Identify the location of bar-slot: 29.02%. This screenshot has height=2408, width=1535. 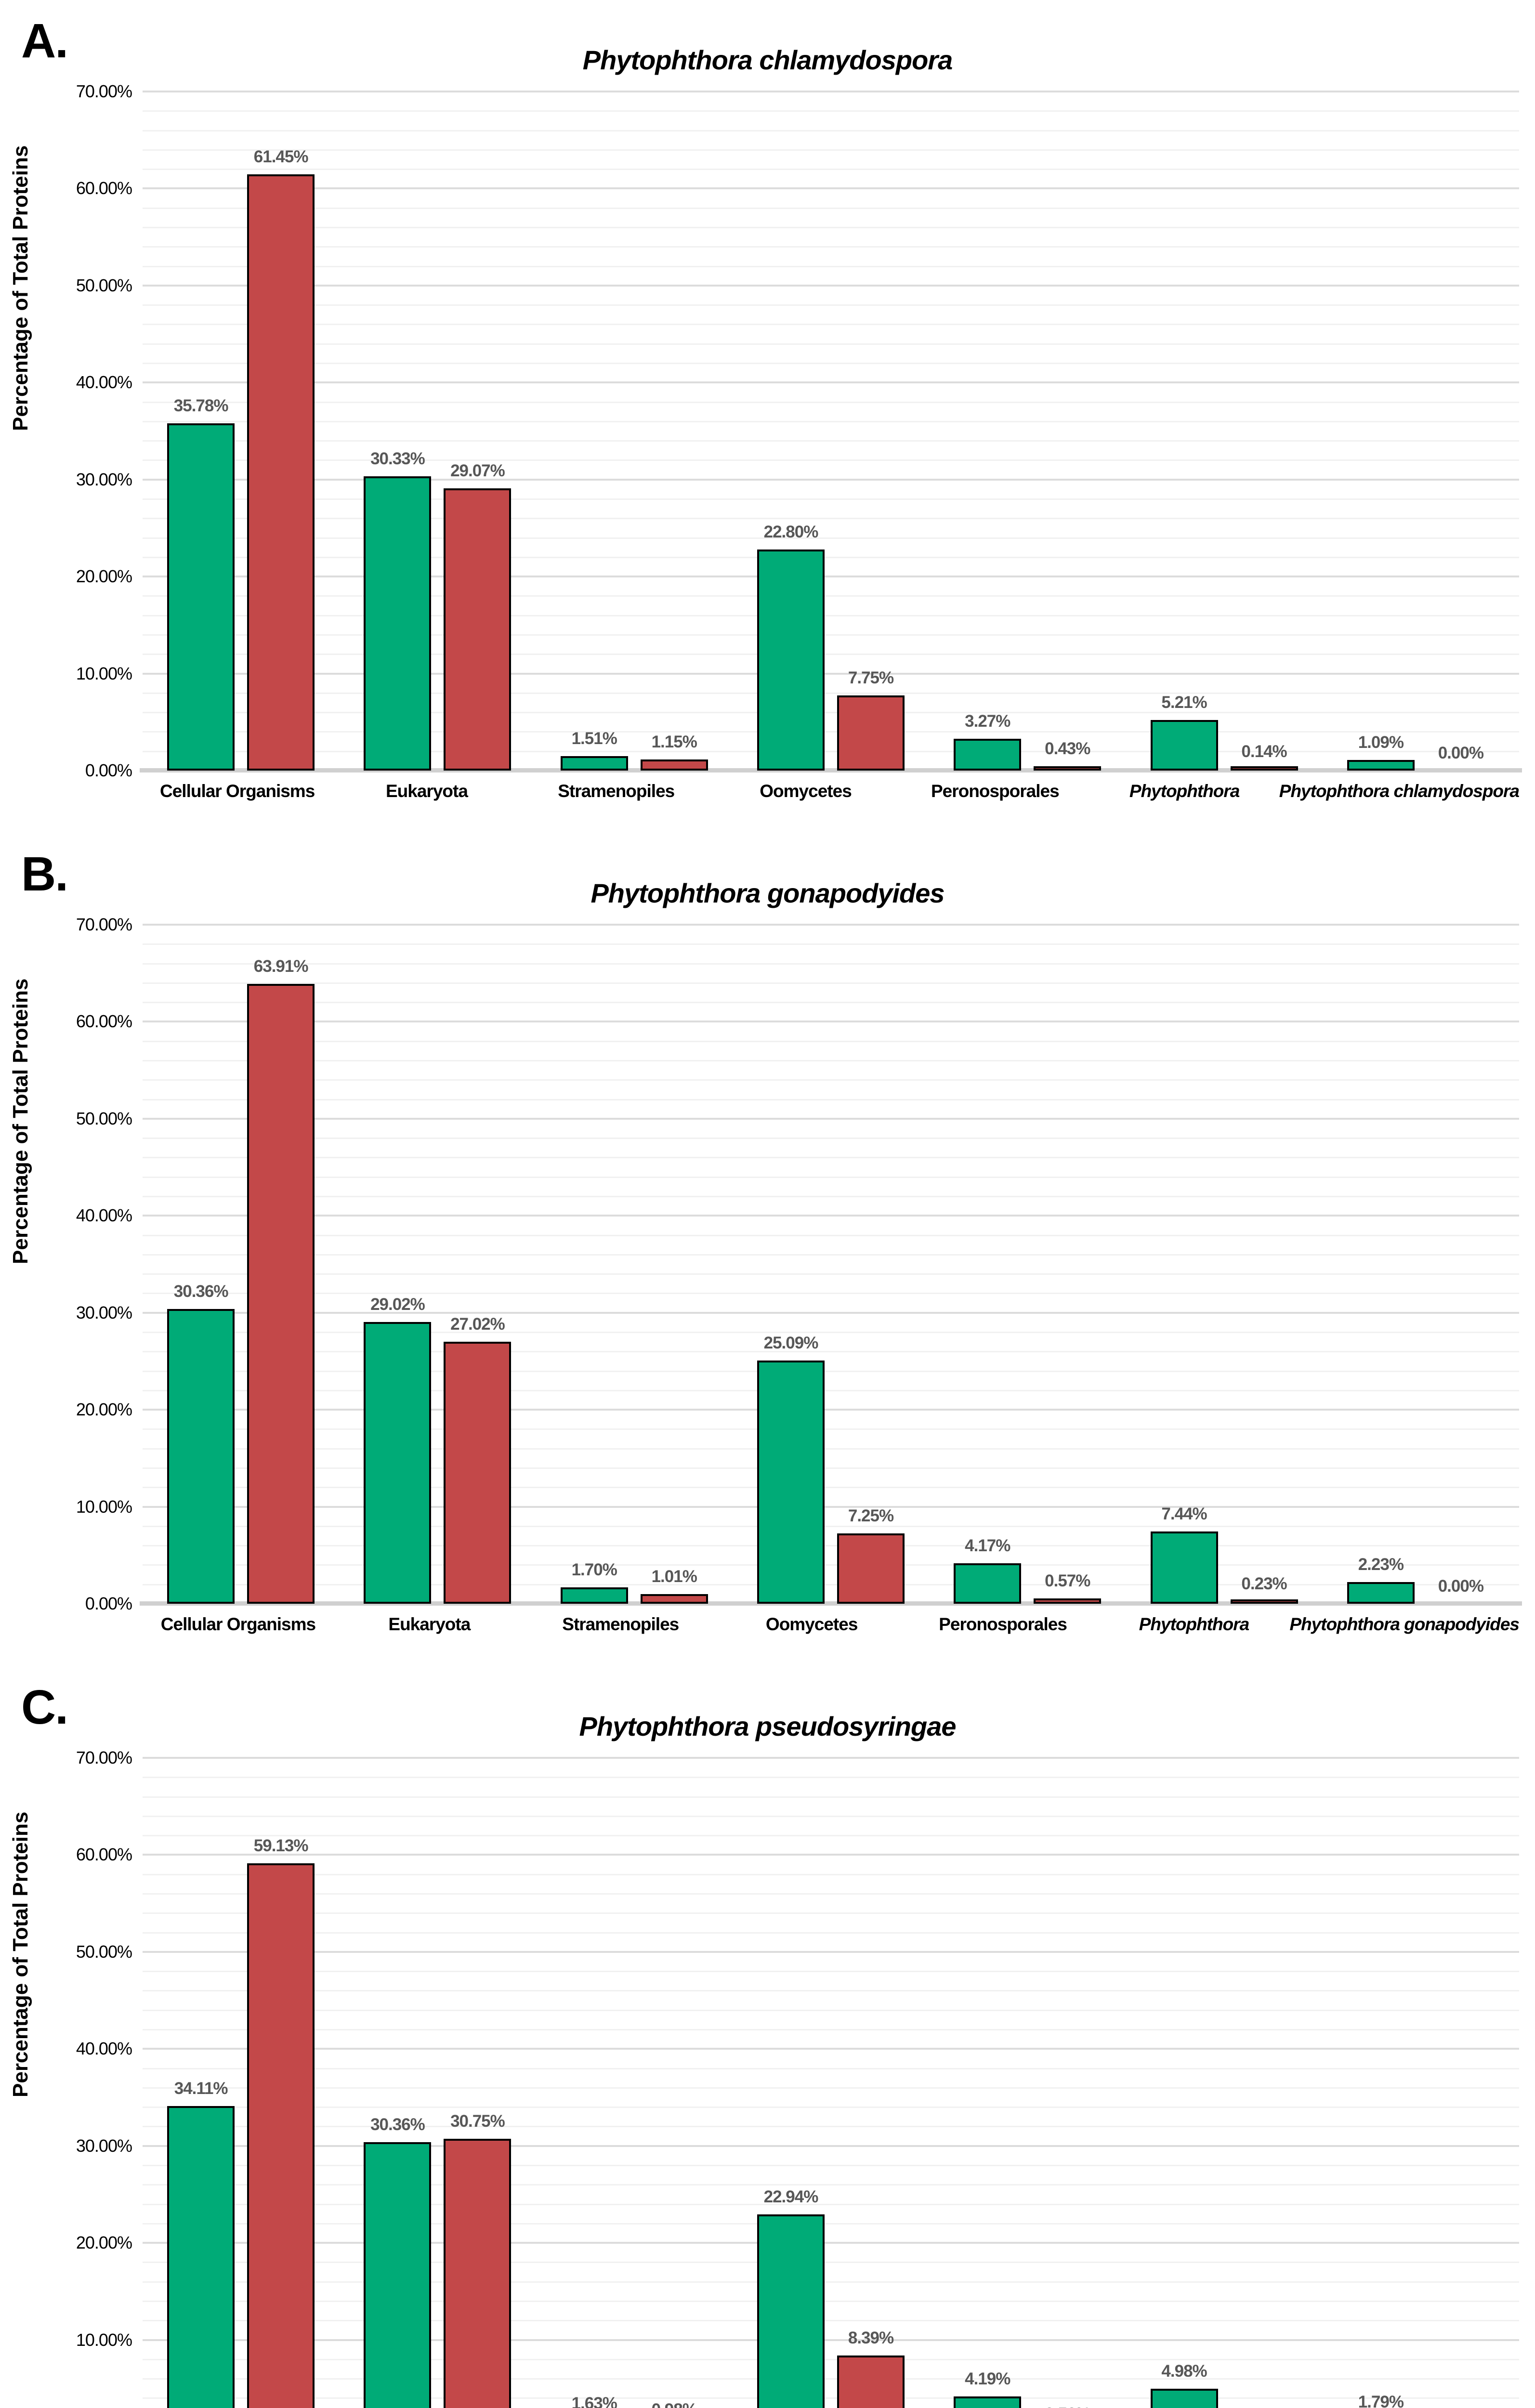
(398, 1264).